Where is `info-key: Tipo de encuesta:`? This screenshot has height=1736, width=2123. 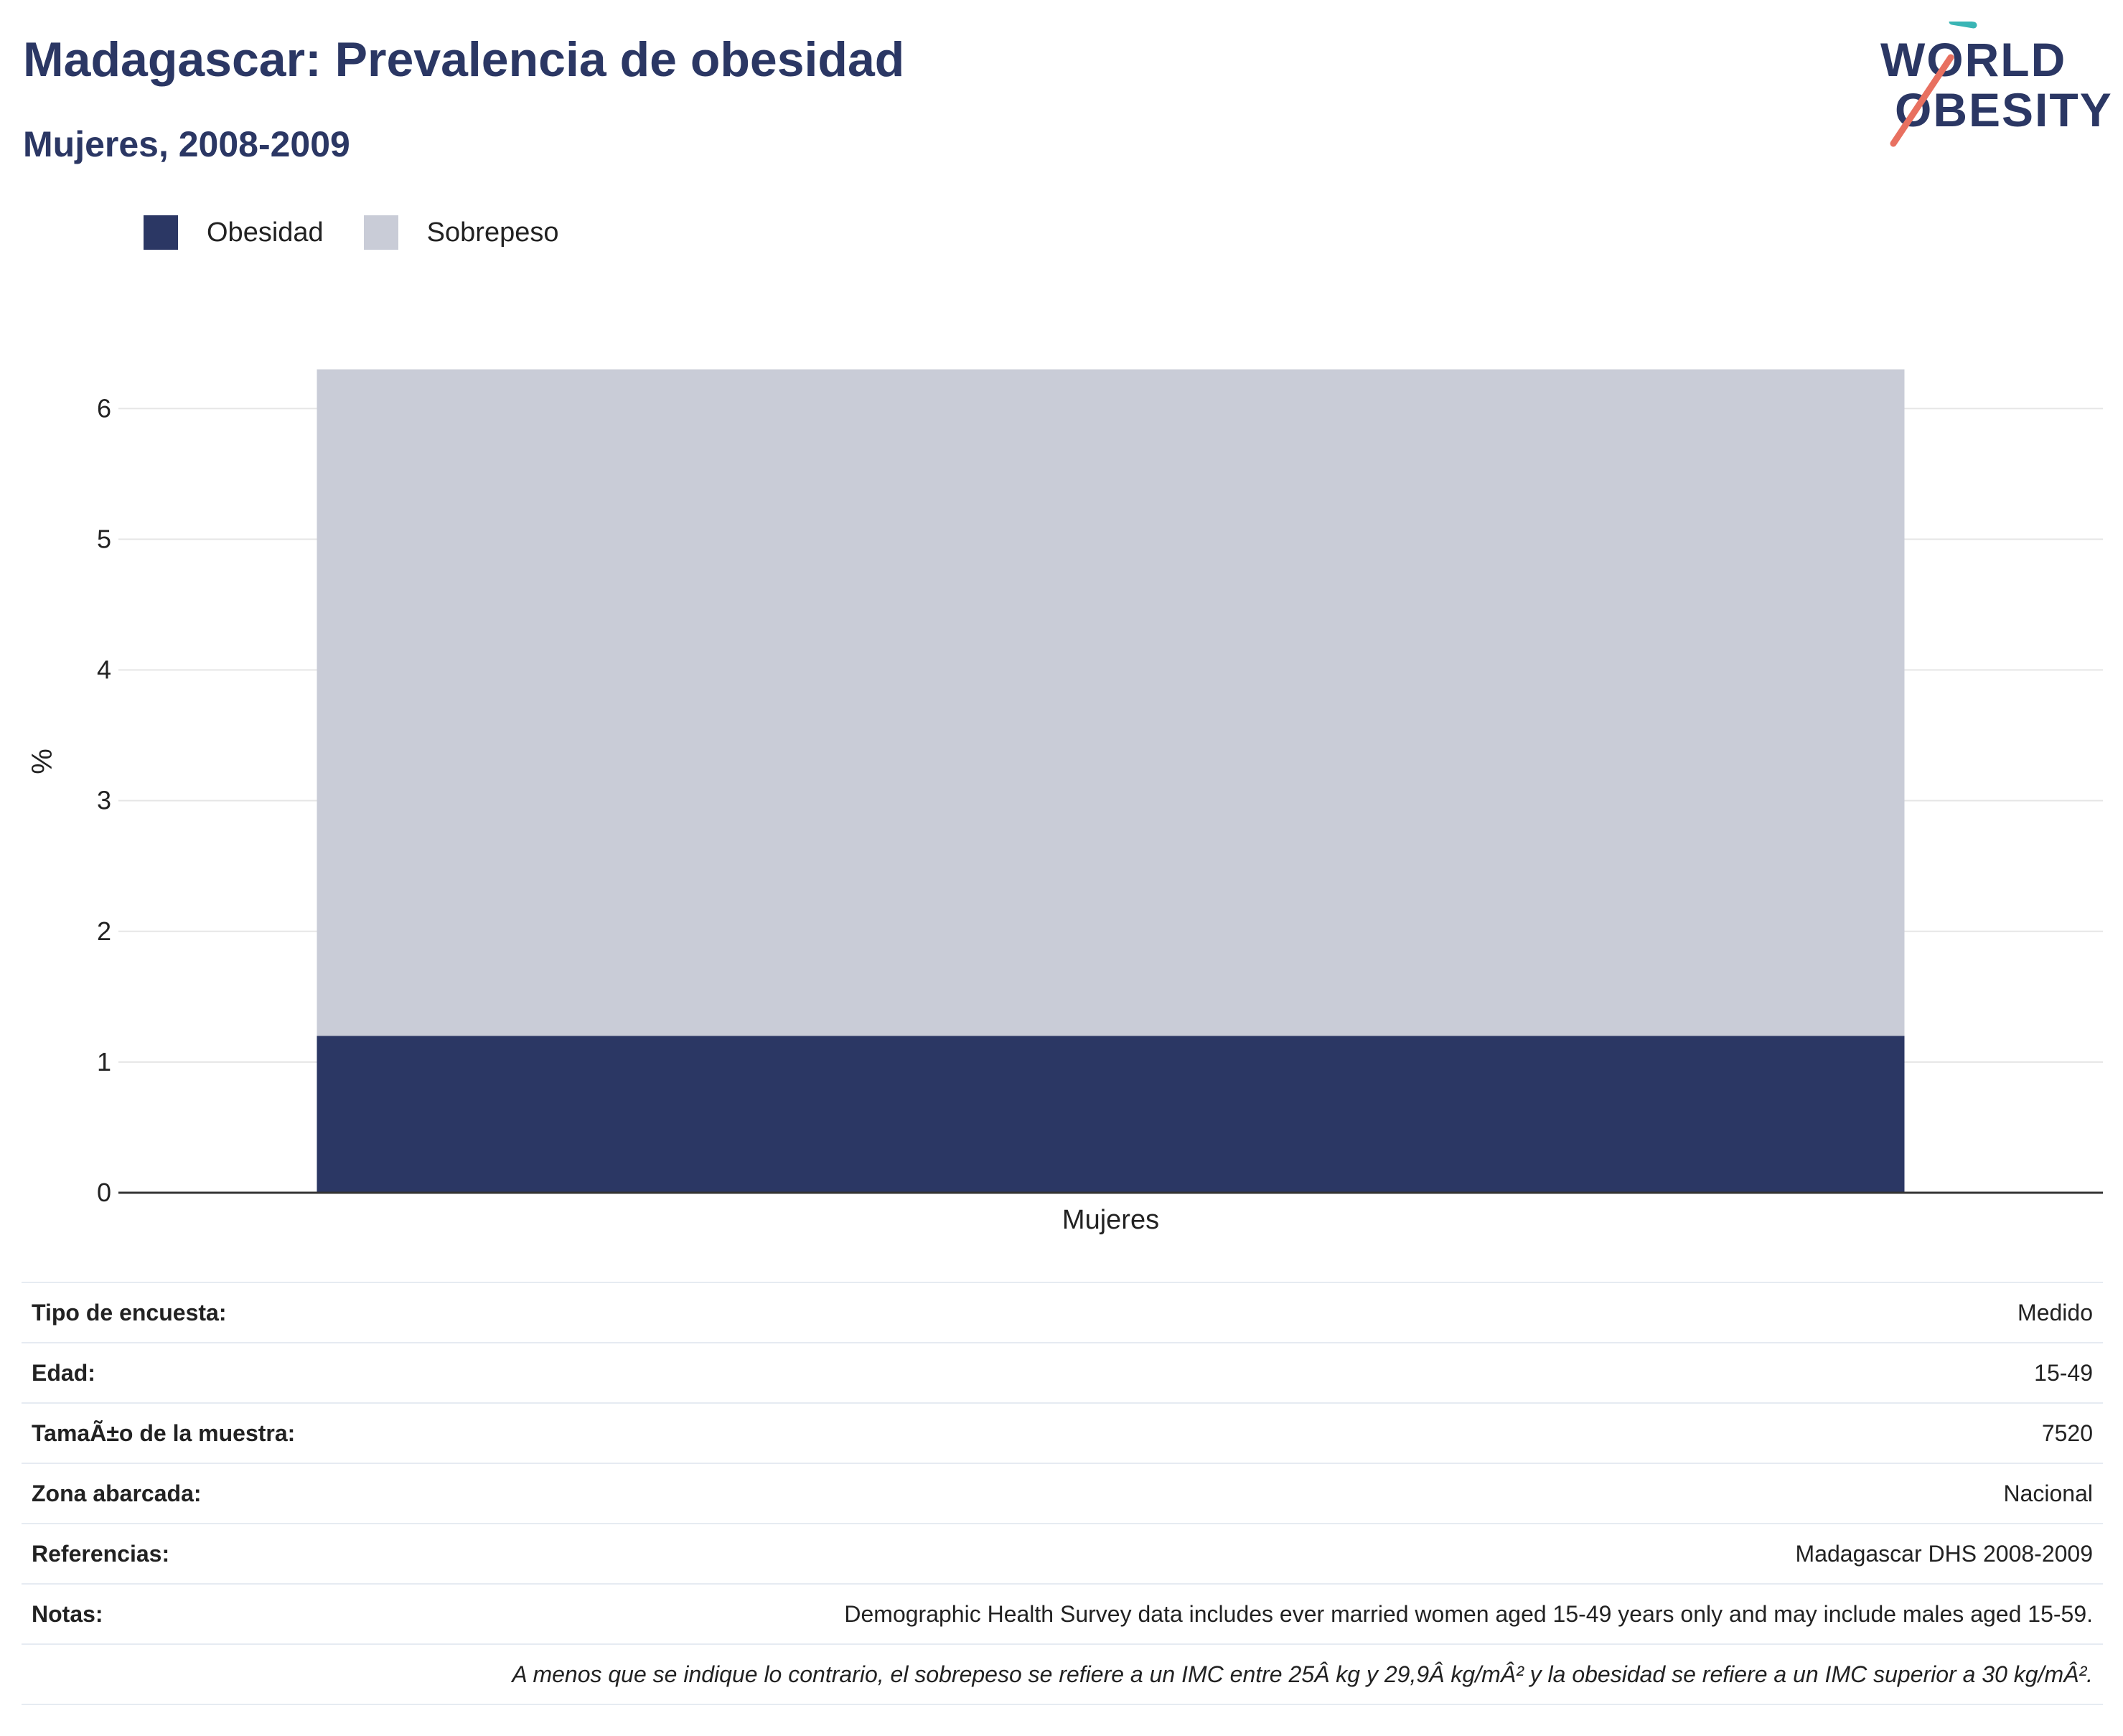 info-key: Tipo de encuesta: is located at coordinates (212, 1312).